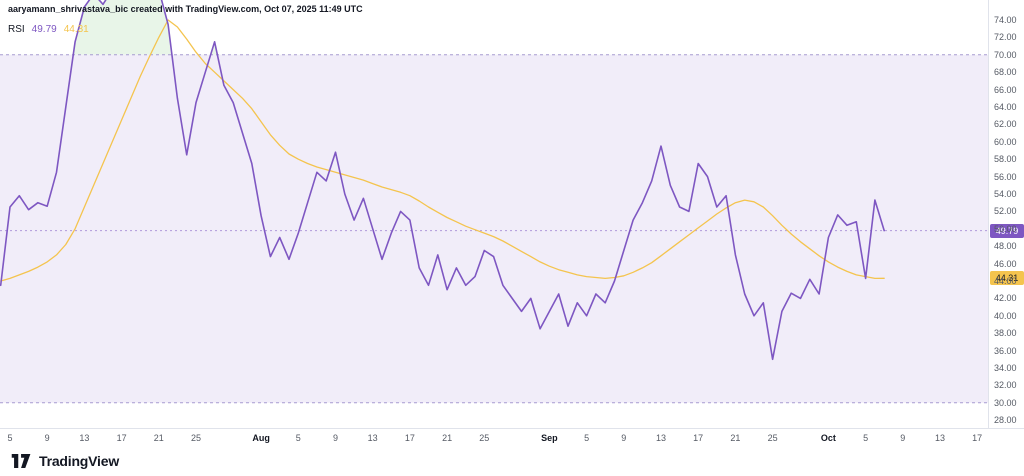  I want to click on price-axis-label: 40.00, so click(1005, 315).